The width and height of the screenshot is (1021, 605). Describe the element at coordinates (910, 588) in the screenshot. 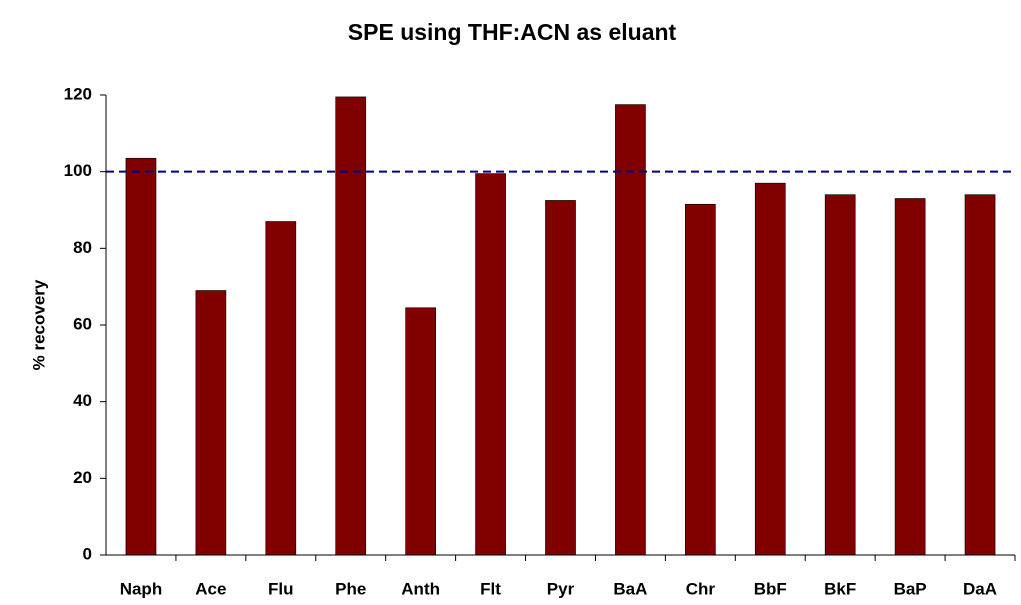

I see `x-tick-label: BaP` at that location.